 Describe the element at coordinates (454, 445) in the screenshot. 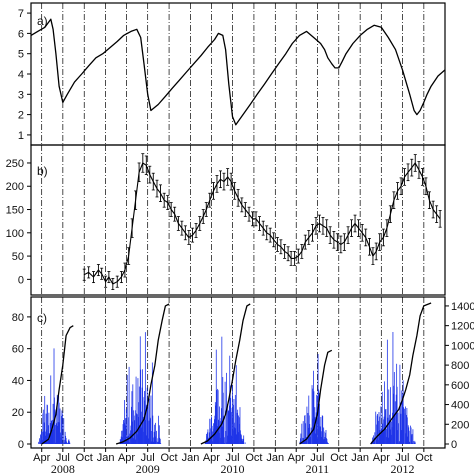

I see `panel-c-ytick-right-label: 0` at that location.